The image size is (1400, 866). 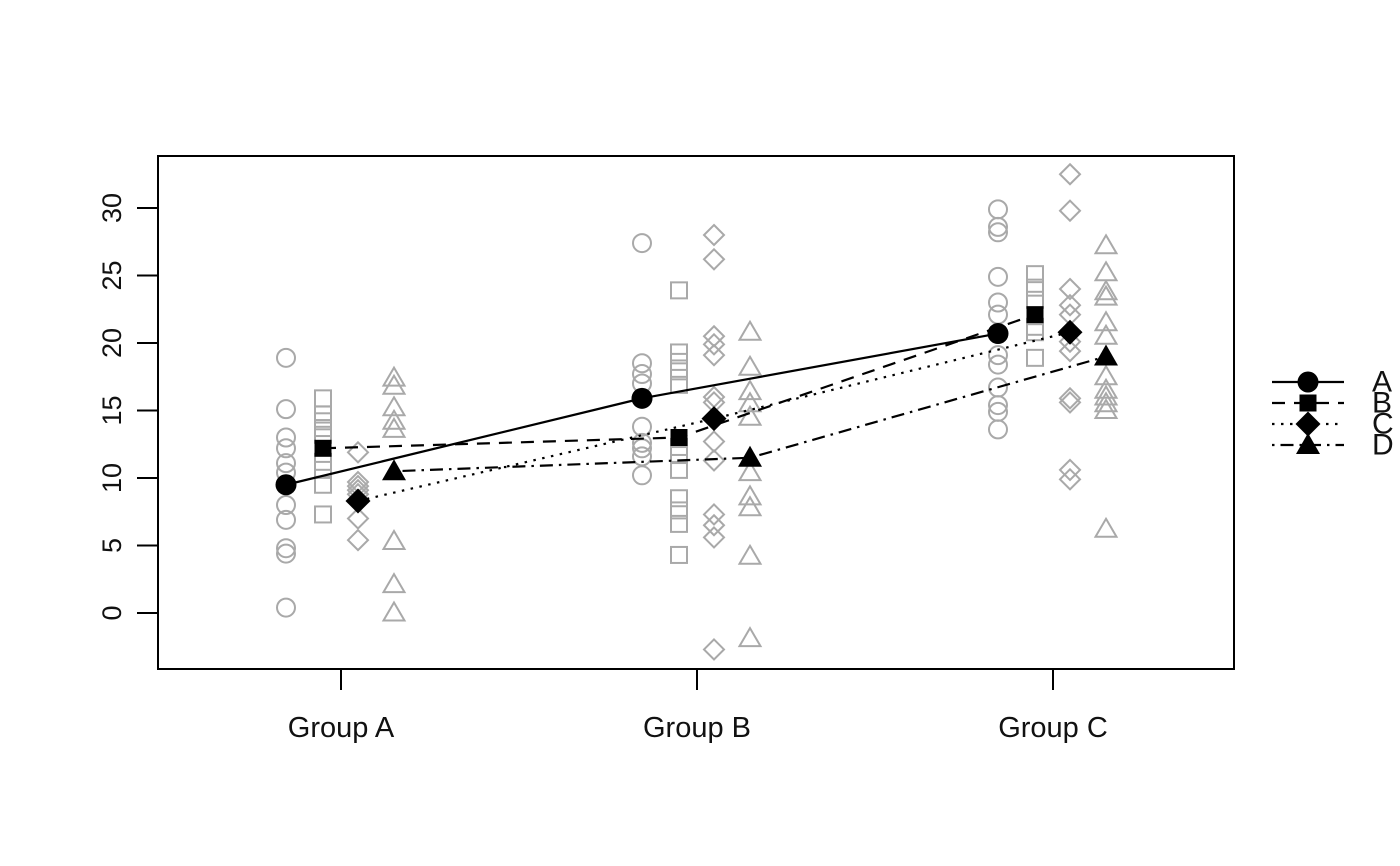 I want to click on y-tick-label-10: 10, so click(x=112, y=478).